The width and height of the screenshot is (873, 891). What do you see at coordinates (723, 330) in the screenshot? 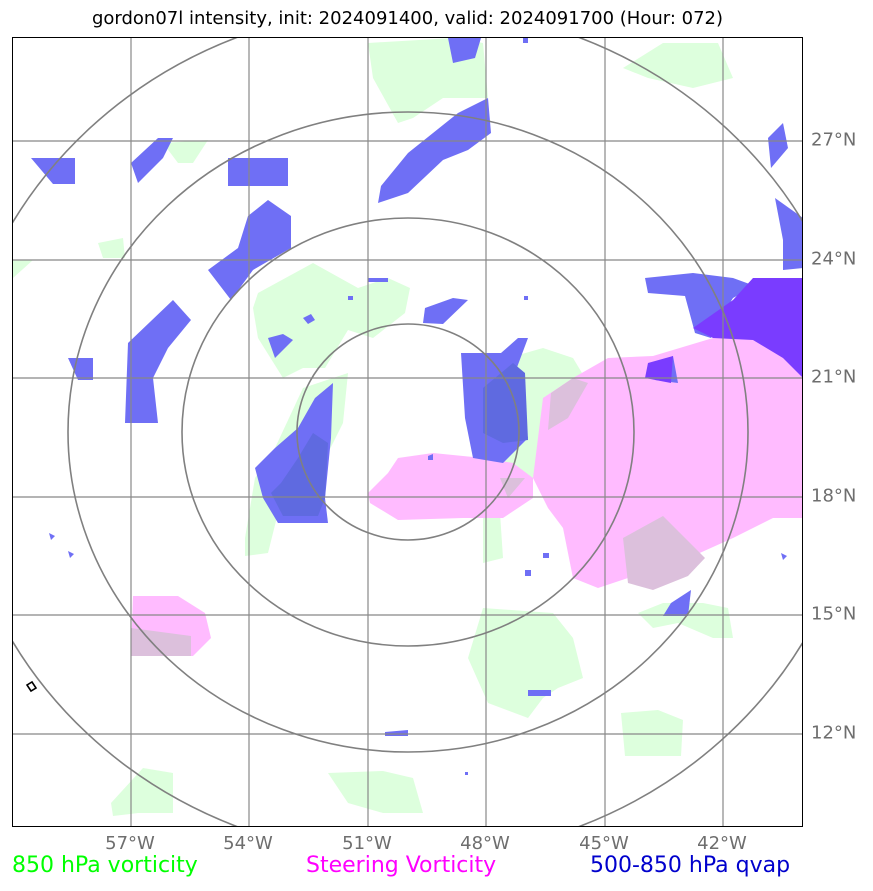
I see `qvap-dark-fill` at bounding box center [723, 330].